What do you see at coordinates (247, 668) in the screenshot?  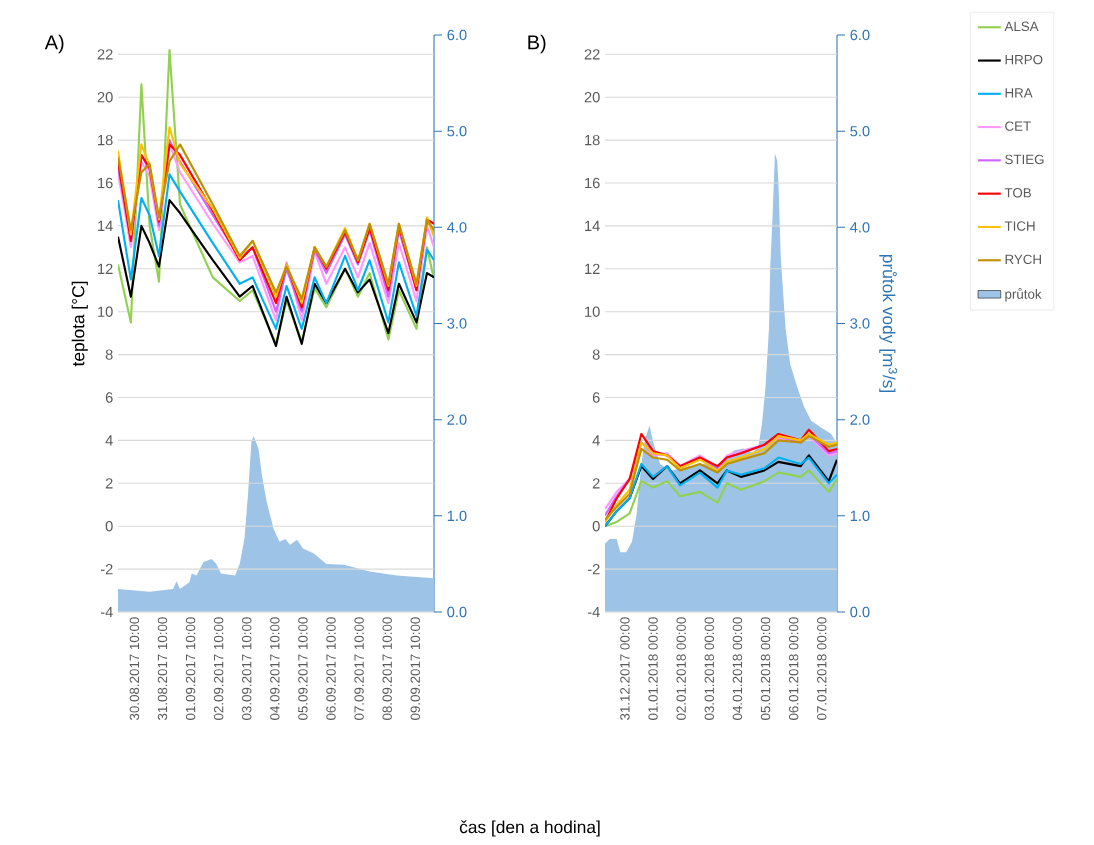 I see `x-tick-label: 03.09.2017 10:00` at bounding box center [247, 668].